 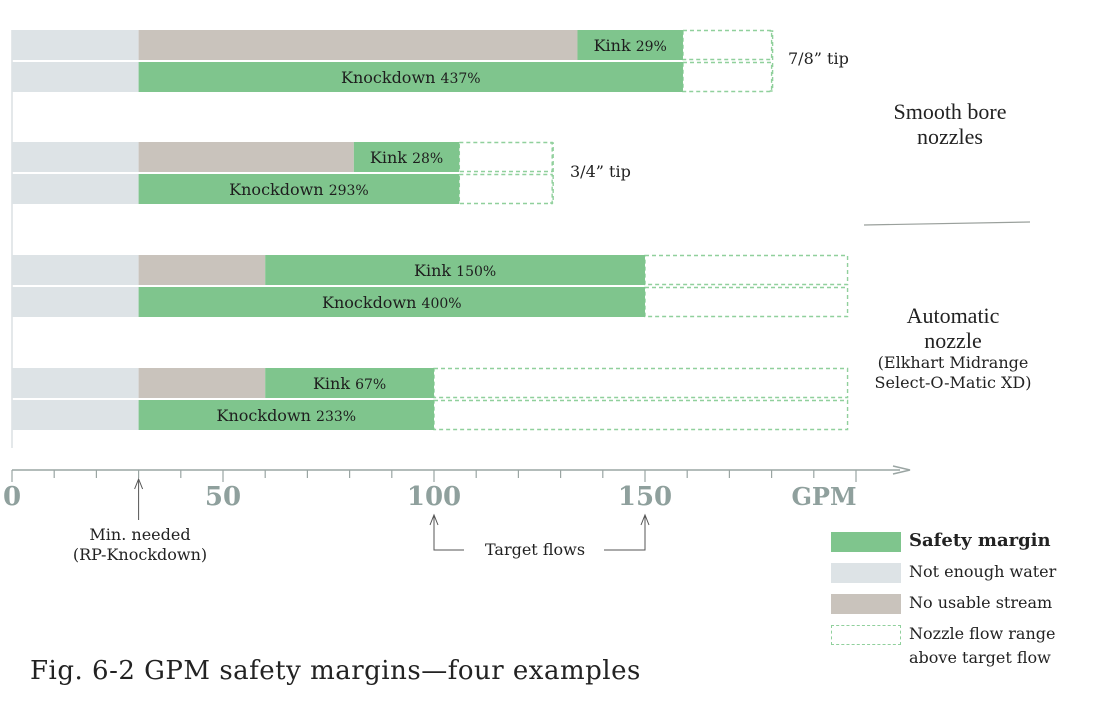 What do you see at coordinates (75, 270) in the screenshot?
I see `bar-not-enough-water-g1-s0-kink` at bounding box center [75, 270].